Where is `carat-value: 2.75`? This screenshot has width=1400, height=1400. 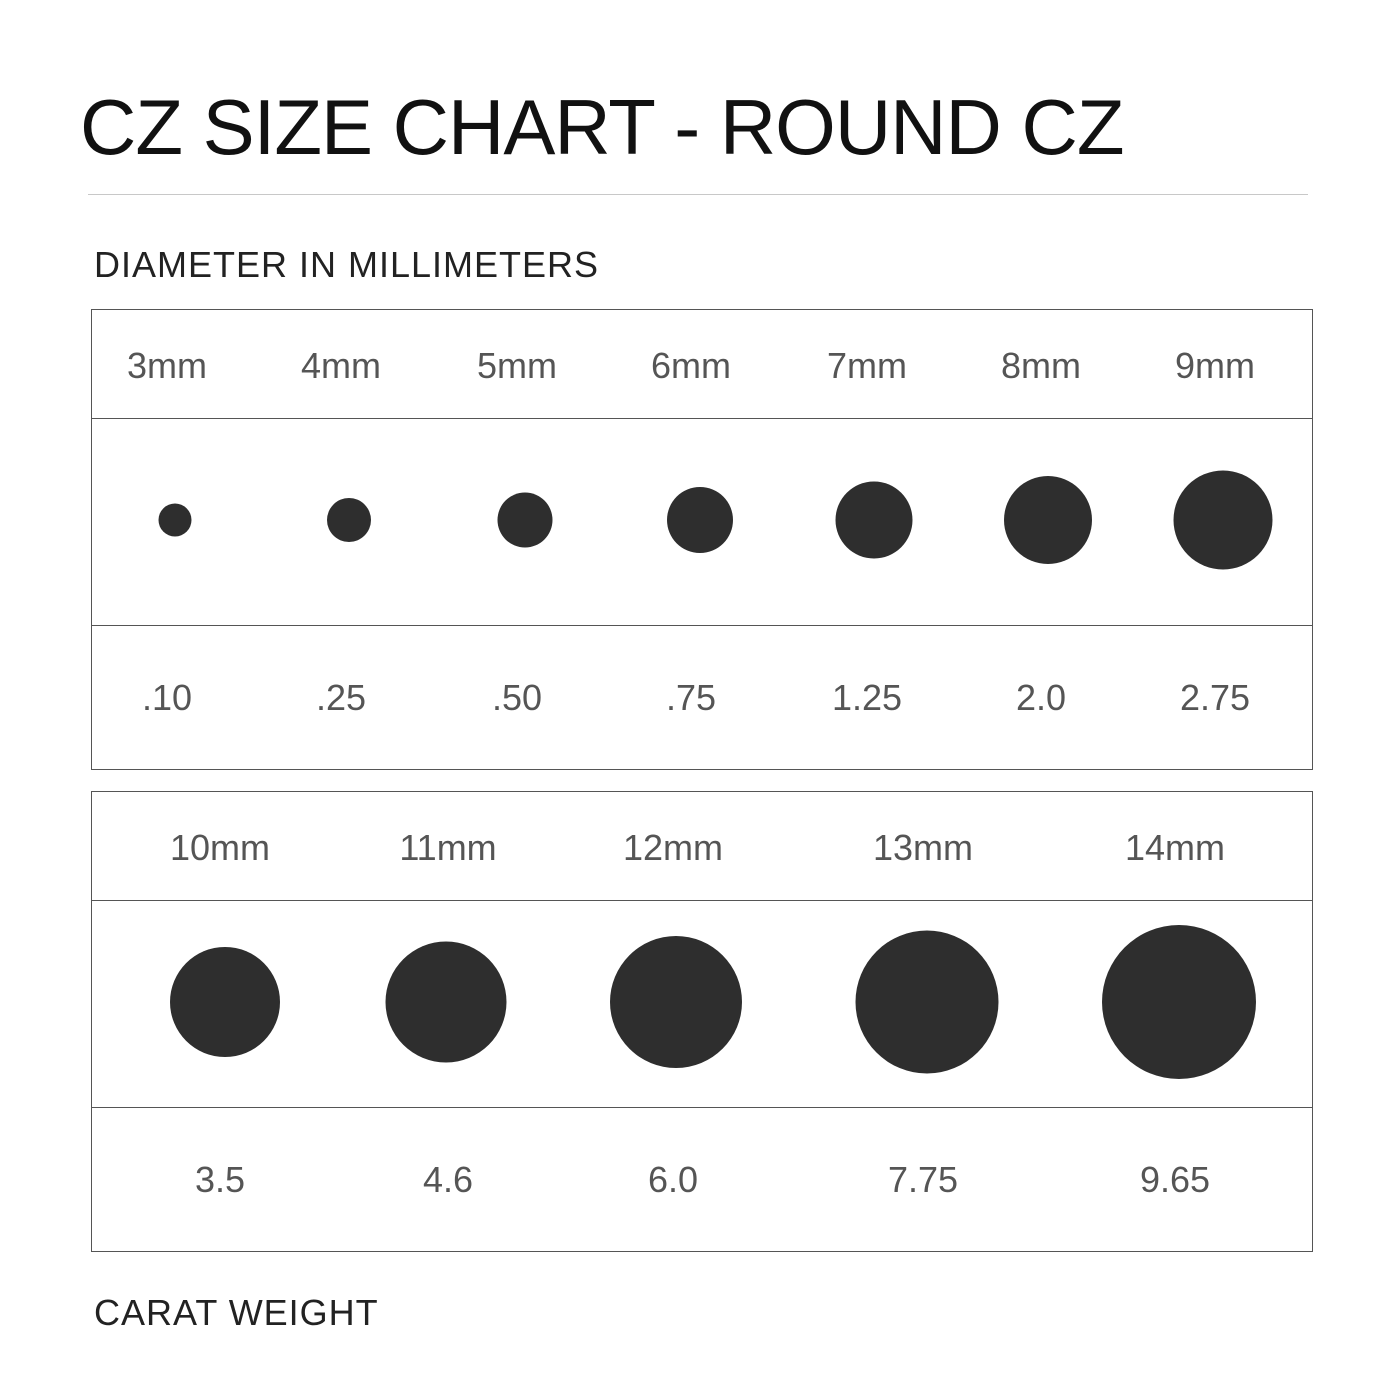
carat-value: 2.75 is located at coordinates (1215, 697).